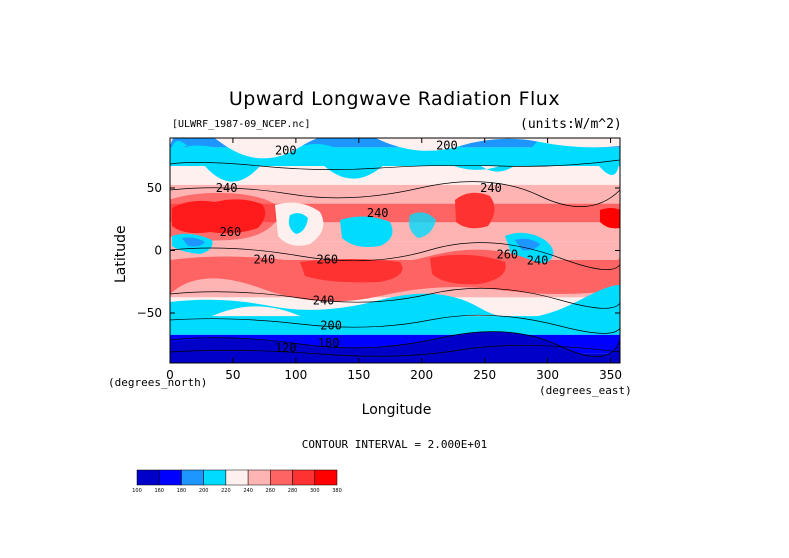  What do you see at coordinates (293, 491) in the screenshot?
I see `legend-level-label: 280` at bounding box center [293, 491].